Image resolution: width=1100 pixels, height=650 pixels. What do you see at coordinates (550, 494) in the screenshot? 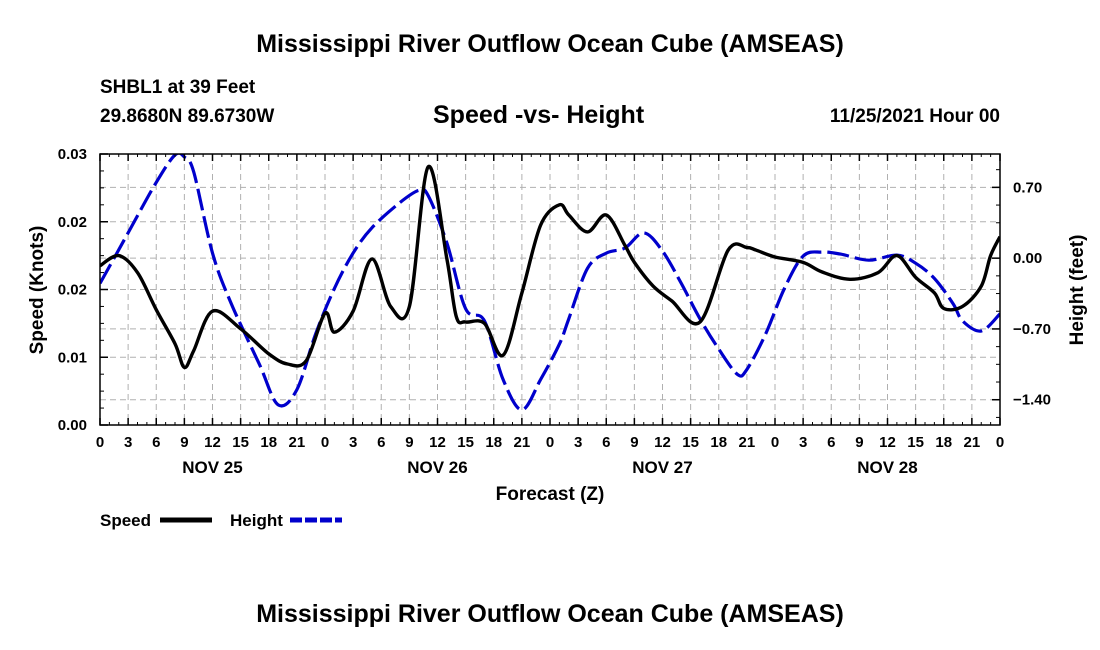
I see `x-axis-title: Forecast (Z)` at bounding box center [550, 494].